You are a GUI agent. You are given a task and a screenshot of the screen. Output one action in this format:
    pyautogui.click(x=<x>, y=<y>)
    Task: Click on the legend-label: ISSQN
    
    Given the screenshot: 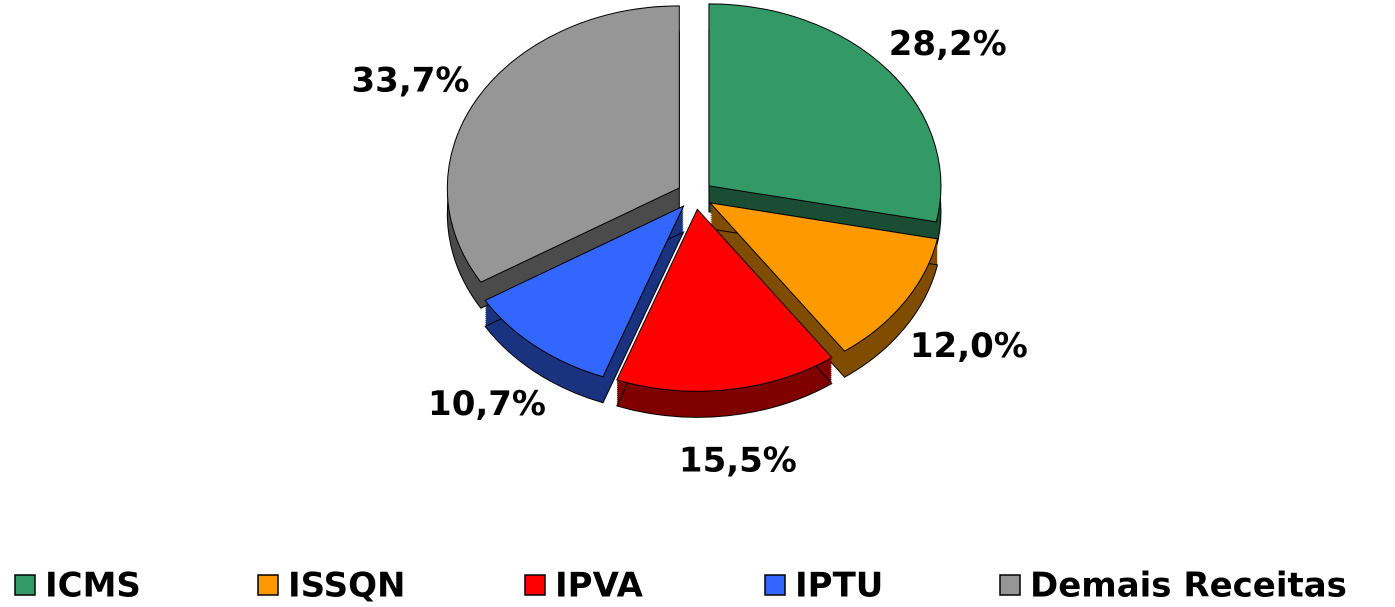 What is the action you would take?
    pyautogui.click(x=346, y=586)
    